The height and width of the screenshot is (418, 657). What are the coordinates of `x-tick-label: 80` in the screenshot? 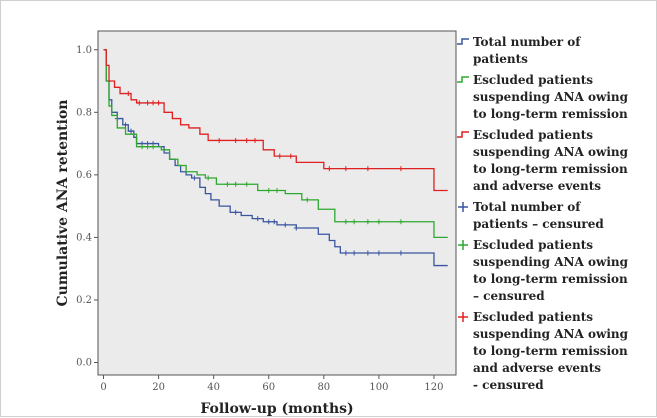 It's located at (323, 387).